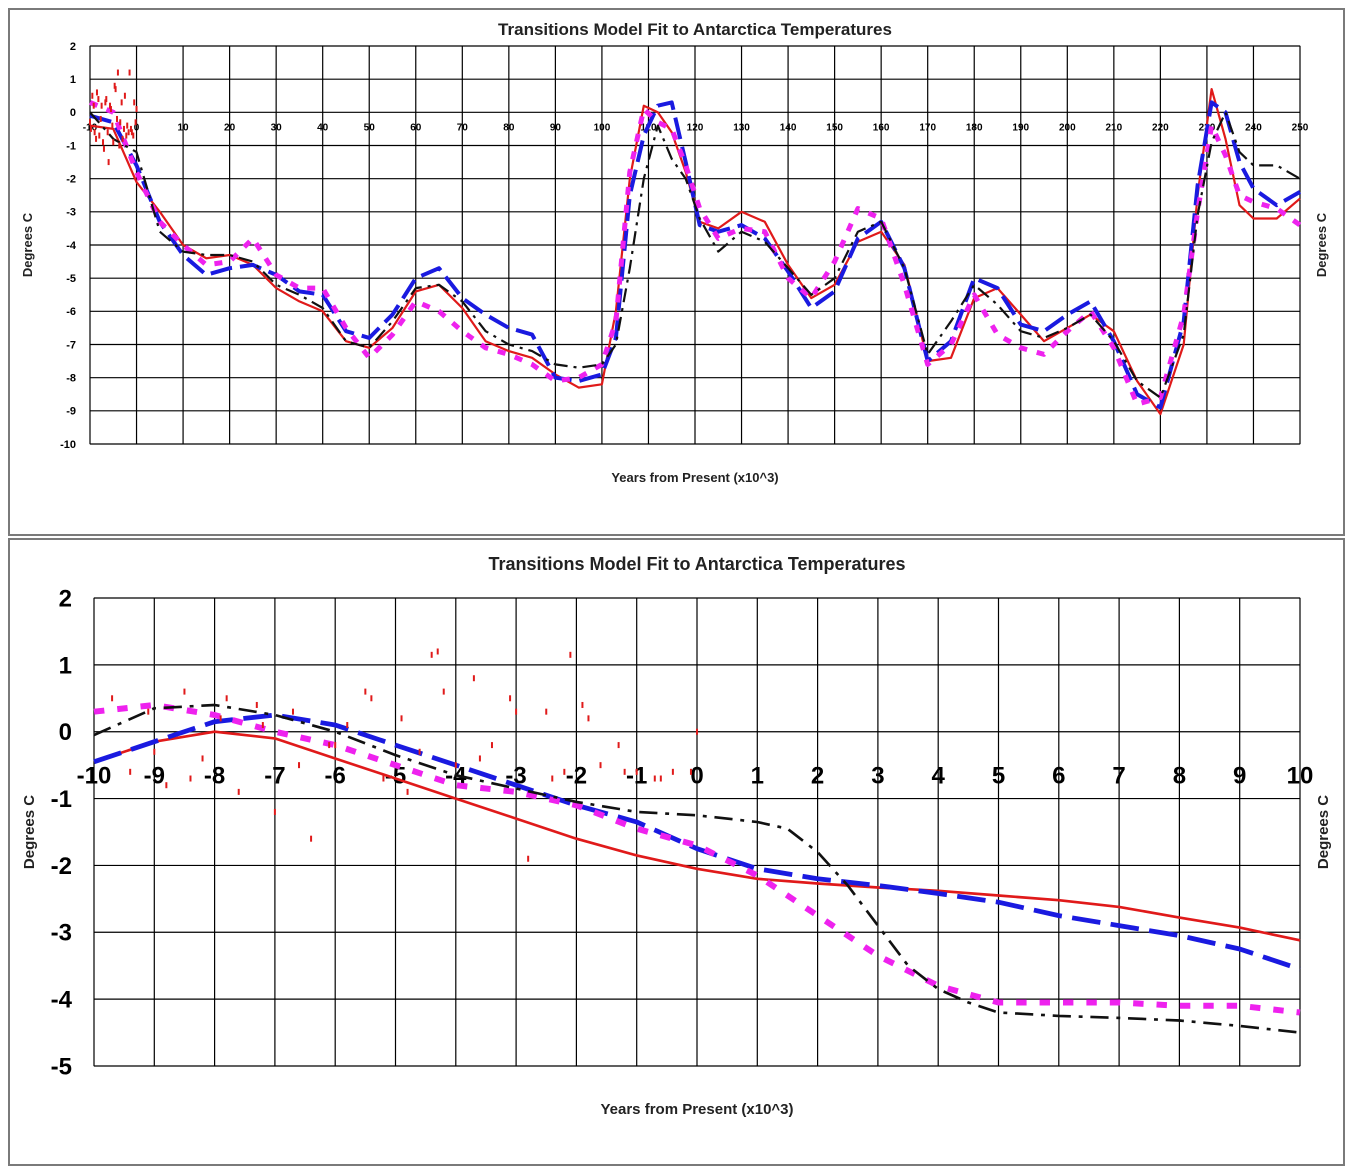  Describe the element at coordinates (1253, 127) in the screenshot. I see `x-tick-label: 240` at that location.